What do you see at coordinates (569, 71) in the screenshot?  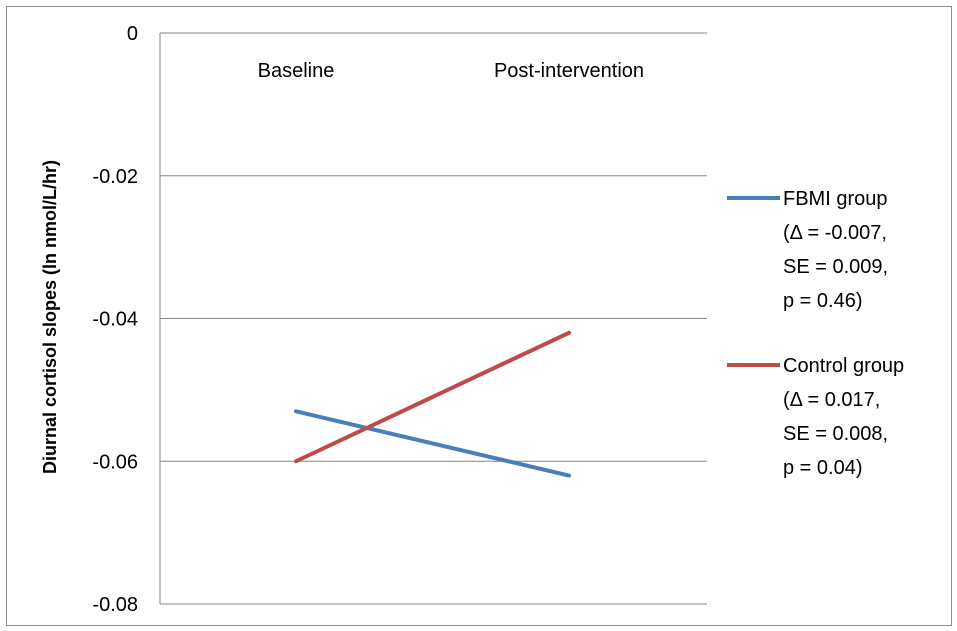 I see `category-label: Post-intervention` at bounding box center [569, 71].